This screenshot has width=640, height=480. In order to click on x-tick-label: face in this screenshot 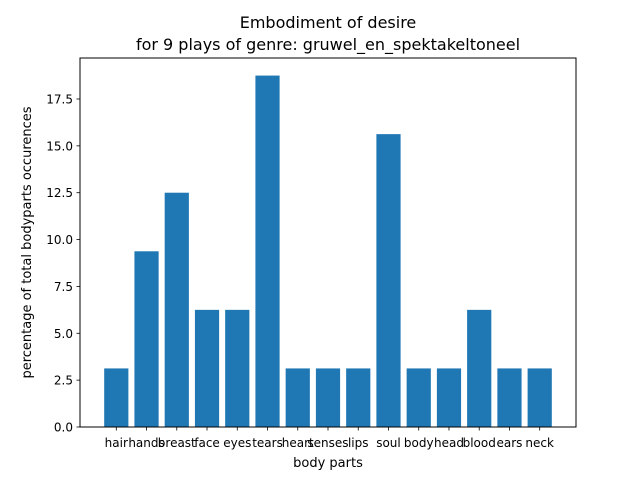, I will do `click(207, 443)`.